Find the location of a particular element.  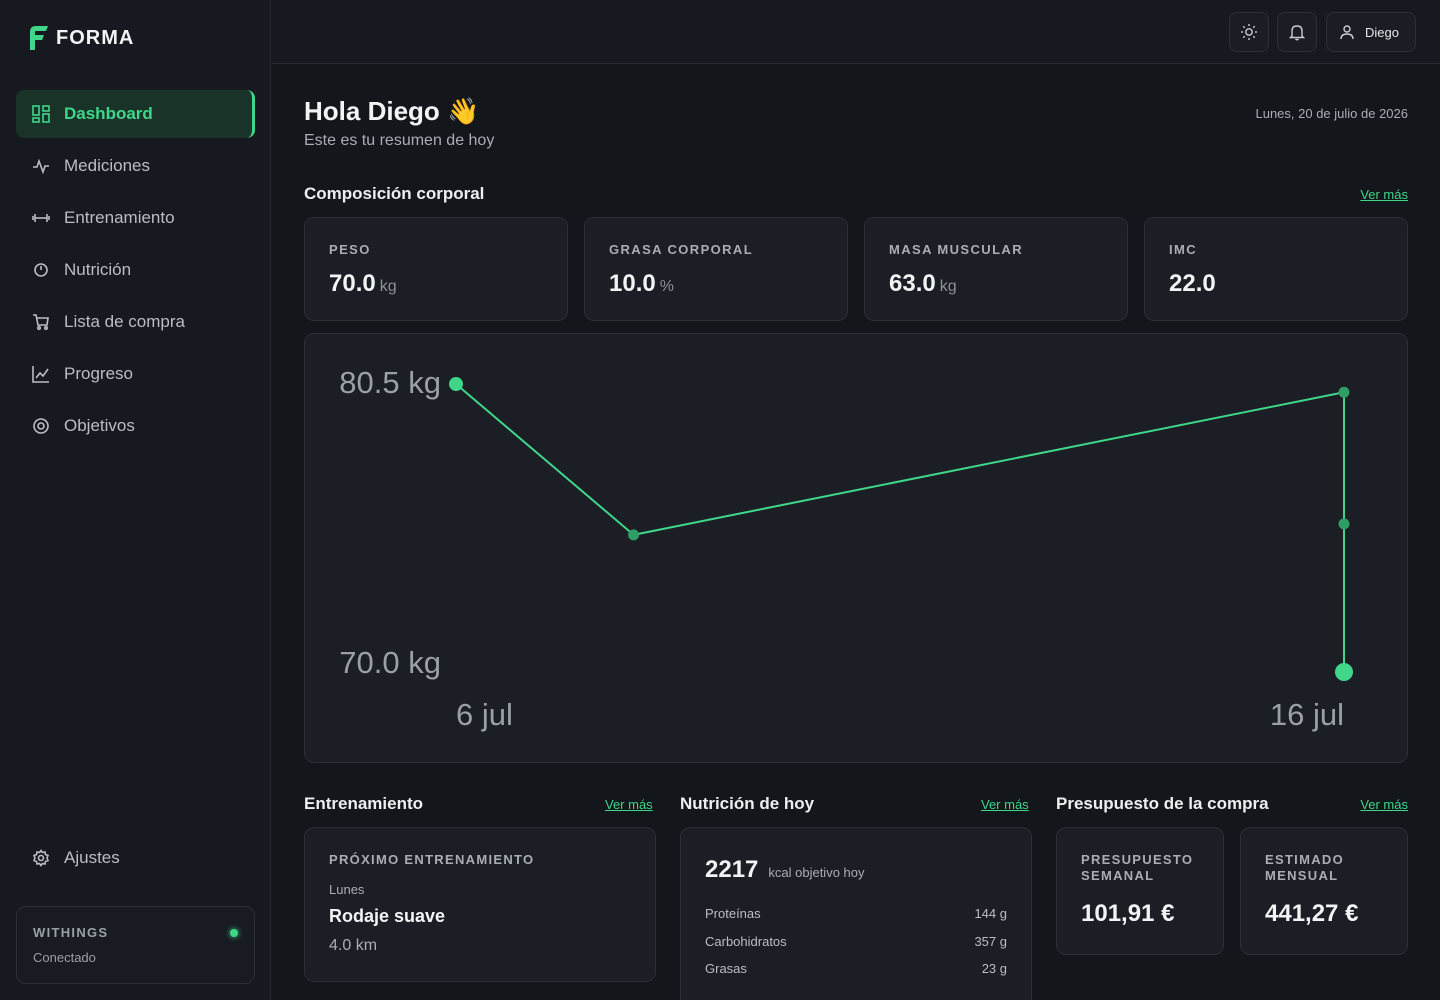

y-axis-min-label: 70.0 kg is located at coordinates (390, 662).